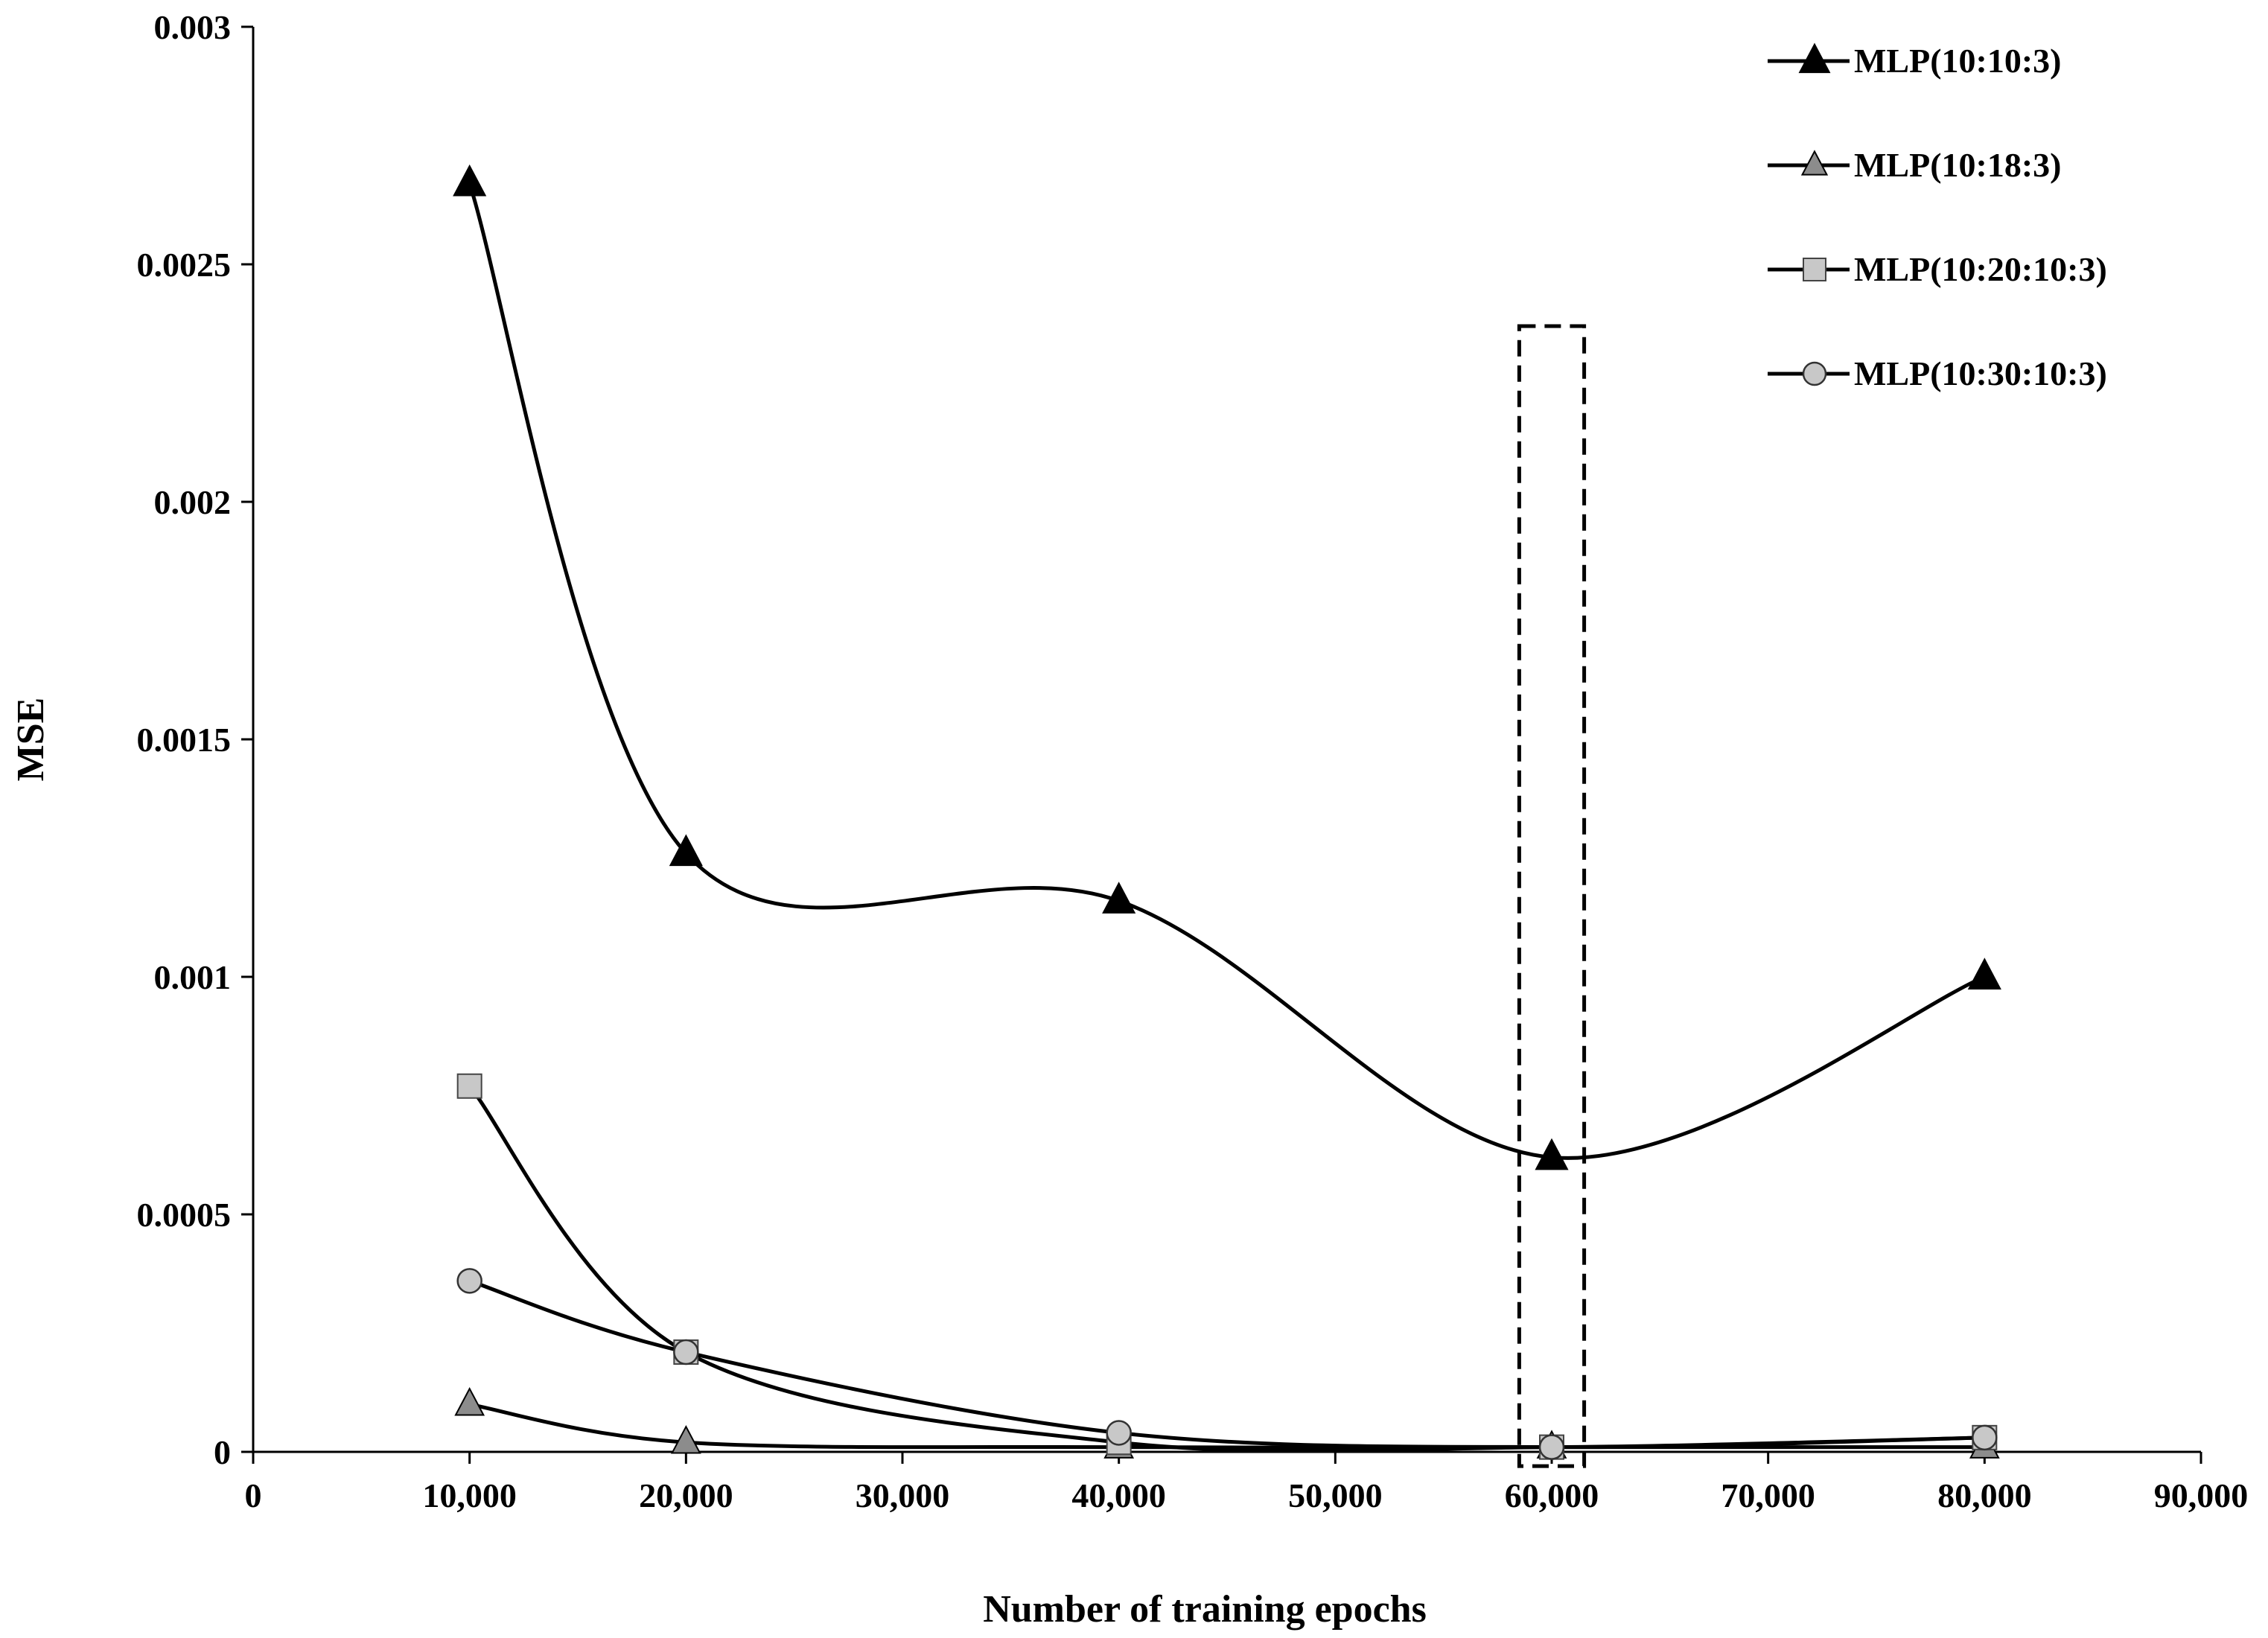 The height and width of the screenshot is (1638, 2268). I want to click on x-tick-label: 90,000, so click(2201, 1495).